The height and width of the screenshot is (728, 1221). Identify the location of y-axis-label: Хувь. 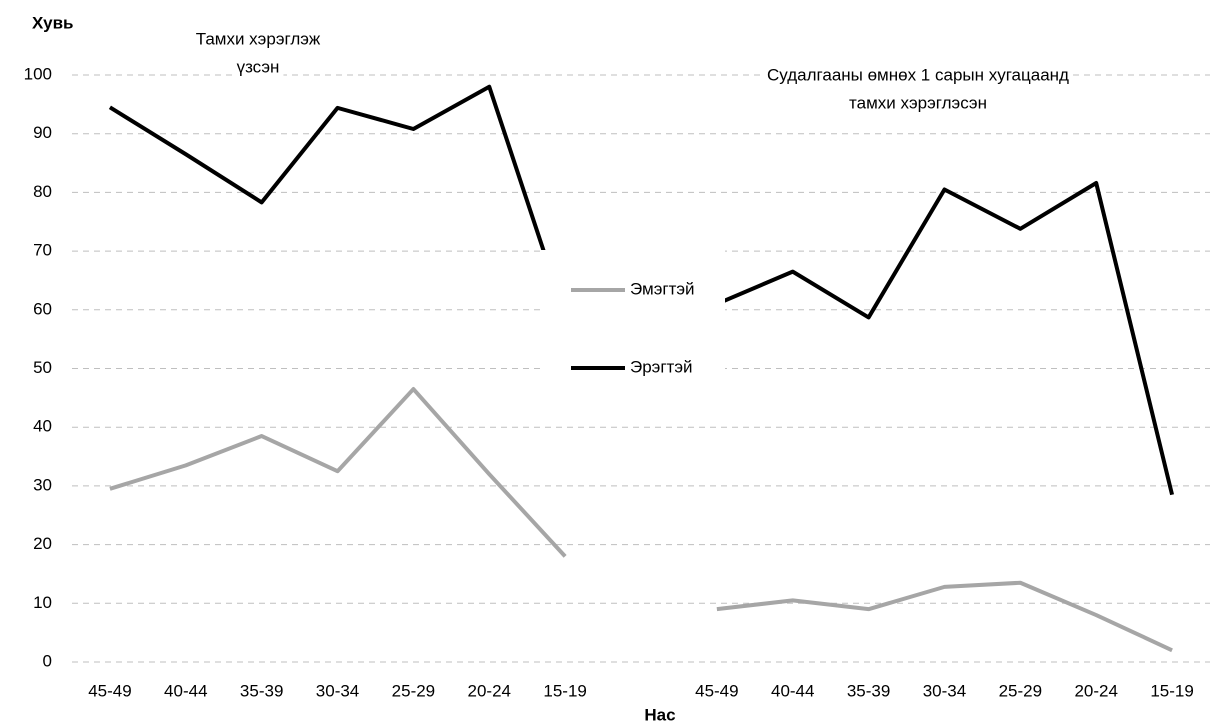
(52, 22).